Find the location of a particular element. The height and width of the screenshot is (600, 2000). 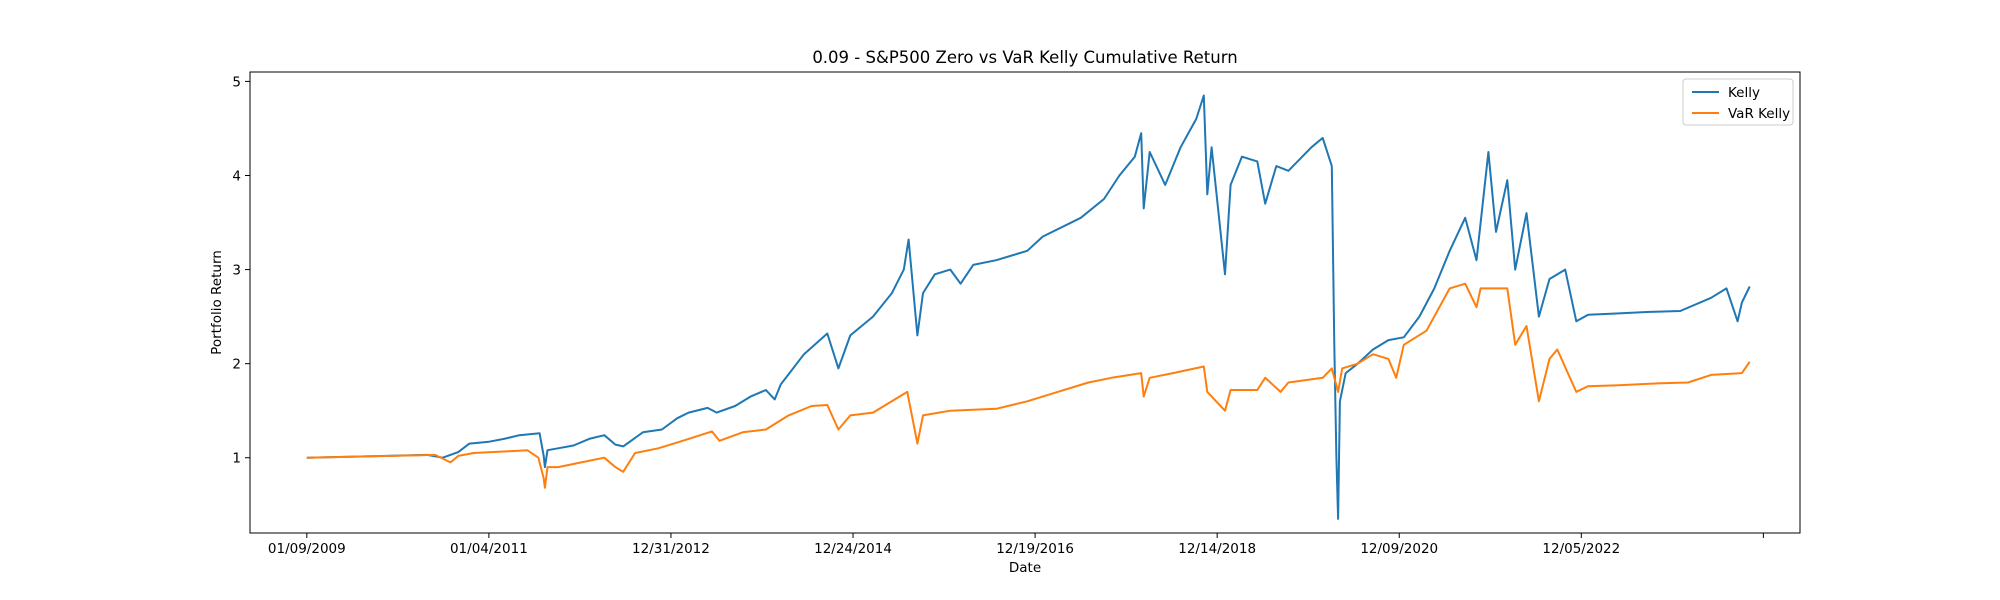

y-tick-label: 2 is located at coordinates (236, 365).